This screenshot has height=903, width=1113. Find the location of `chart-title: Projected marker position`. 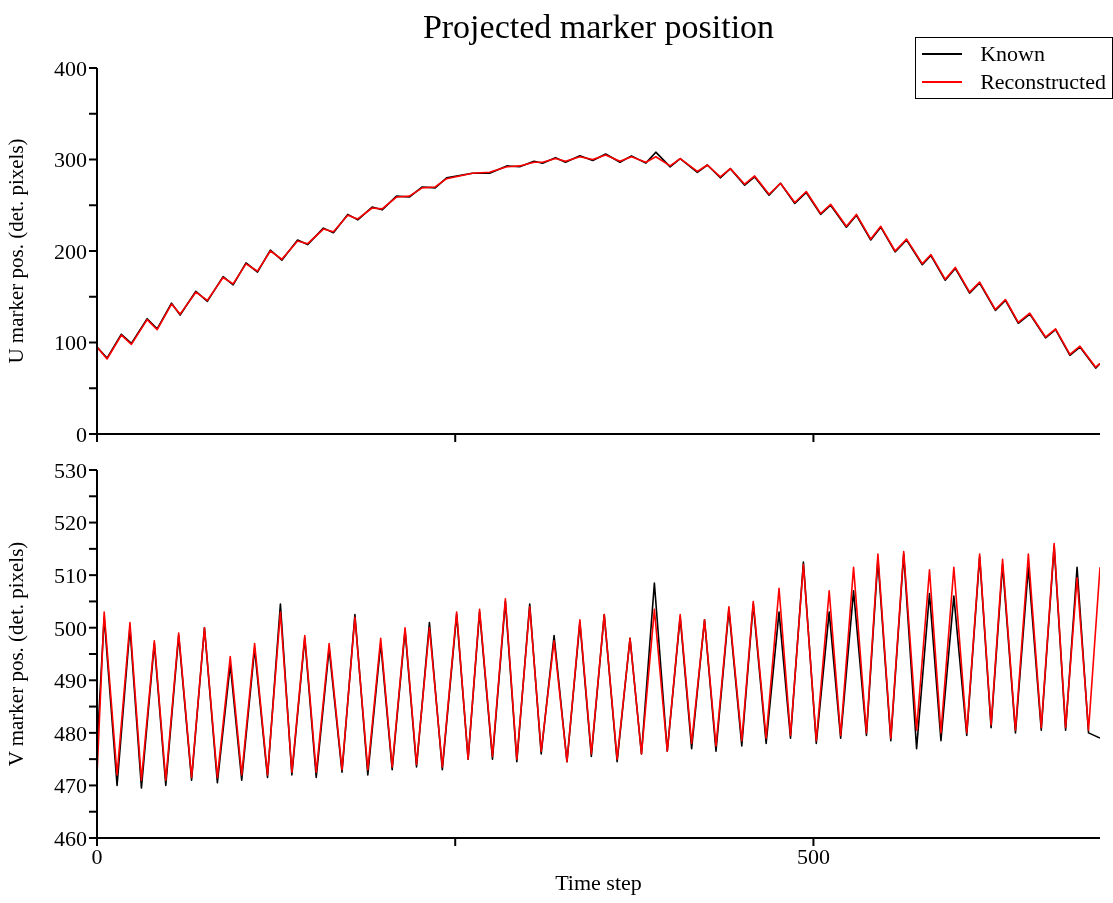

chart-title: Projected marker position is located at coordinates (598, 26).